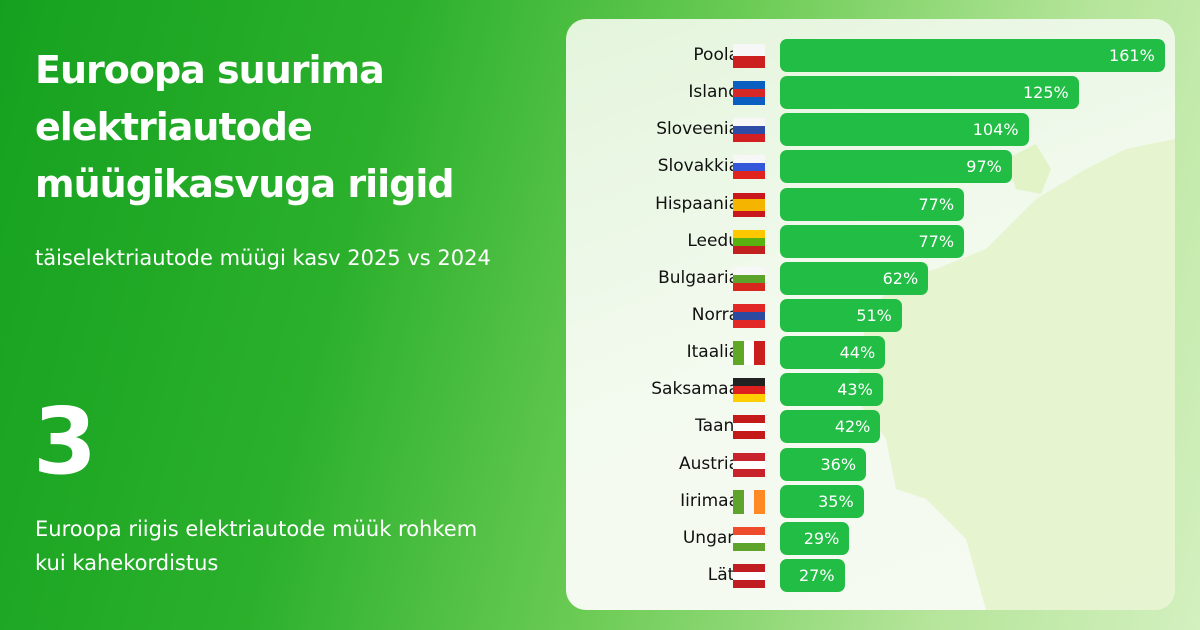  What do you see at coordinates (836, 501) in the screenshot?
I see `data-label: 35%` at bounding box center [836, 501].